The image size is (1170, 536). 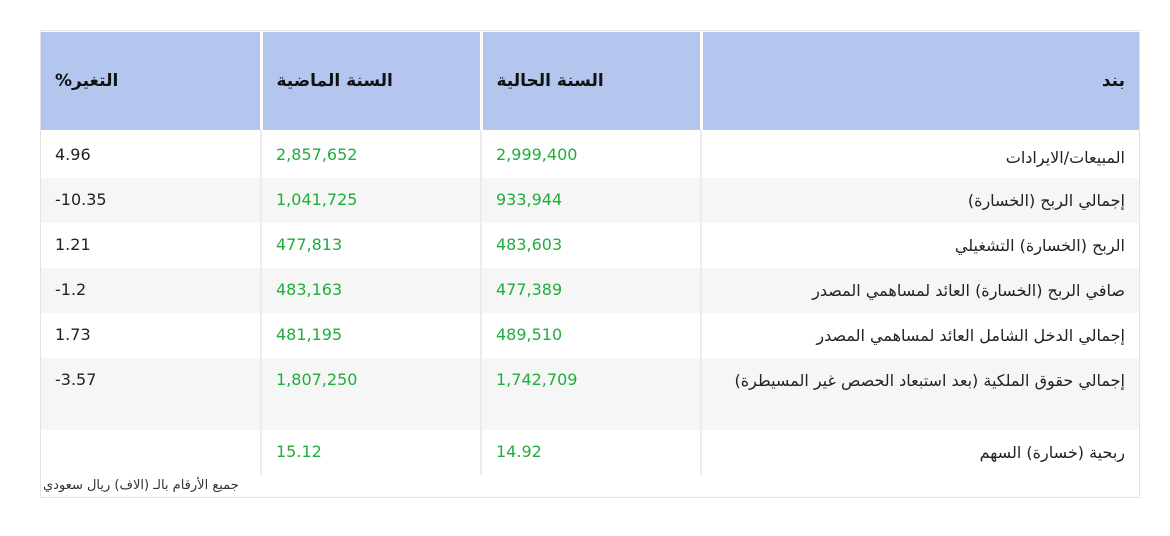 I want to click on row-item-label: إجمالي الربح (الخسارة), so click(x=919, y=200).